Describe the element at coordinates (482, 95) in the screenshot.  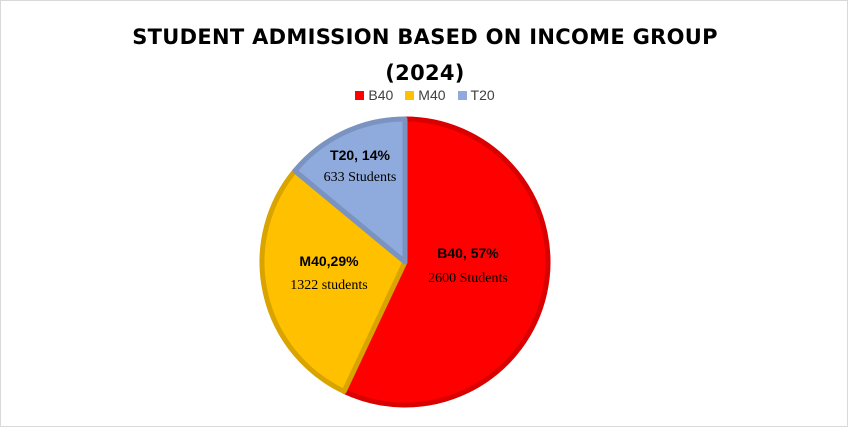
I see `legend-label-t20: T20` at that location.